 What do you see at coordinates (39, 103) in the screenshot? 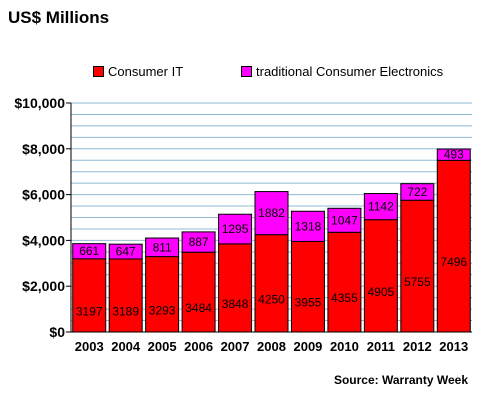
I see `y-tick-label: $10,000` at bounding box center [39, 103].